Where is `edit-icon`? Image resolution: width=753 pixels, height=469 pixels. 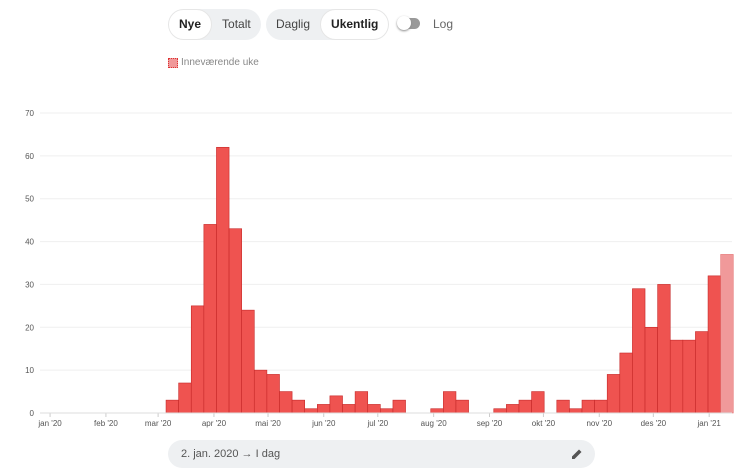
edit-icon is located at coordinates (577, 454).